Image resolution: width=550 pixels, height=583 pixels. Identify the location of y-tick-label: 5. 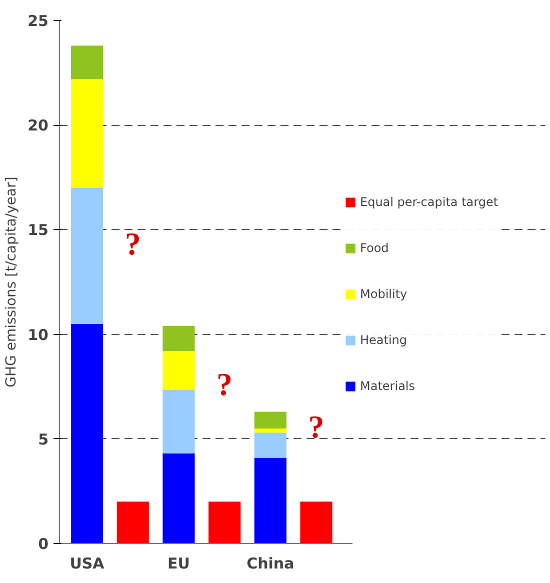
(43, 439).